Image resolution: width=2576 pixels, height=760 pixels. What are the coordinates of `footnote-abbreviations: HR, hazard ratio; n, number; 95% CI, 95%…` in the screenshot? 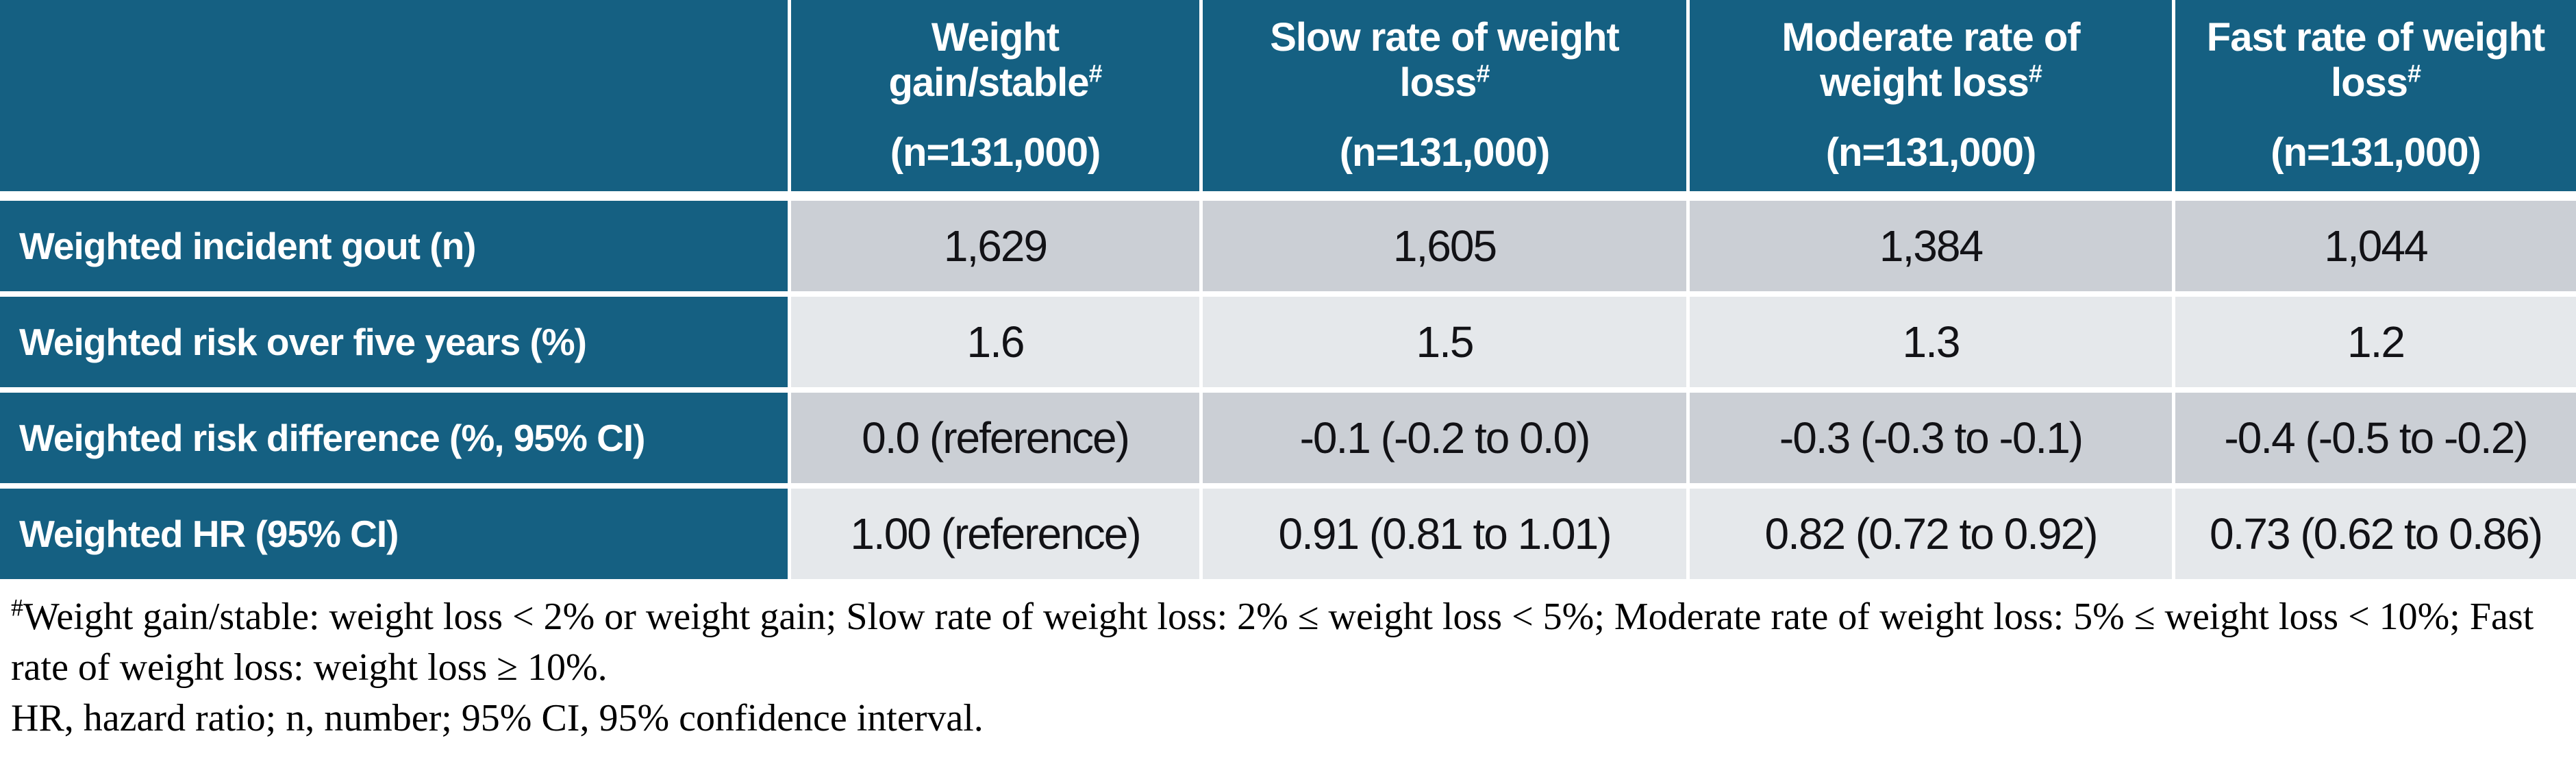 It's located at (497, 718).